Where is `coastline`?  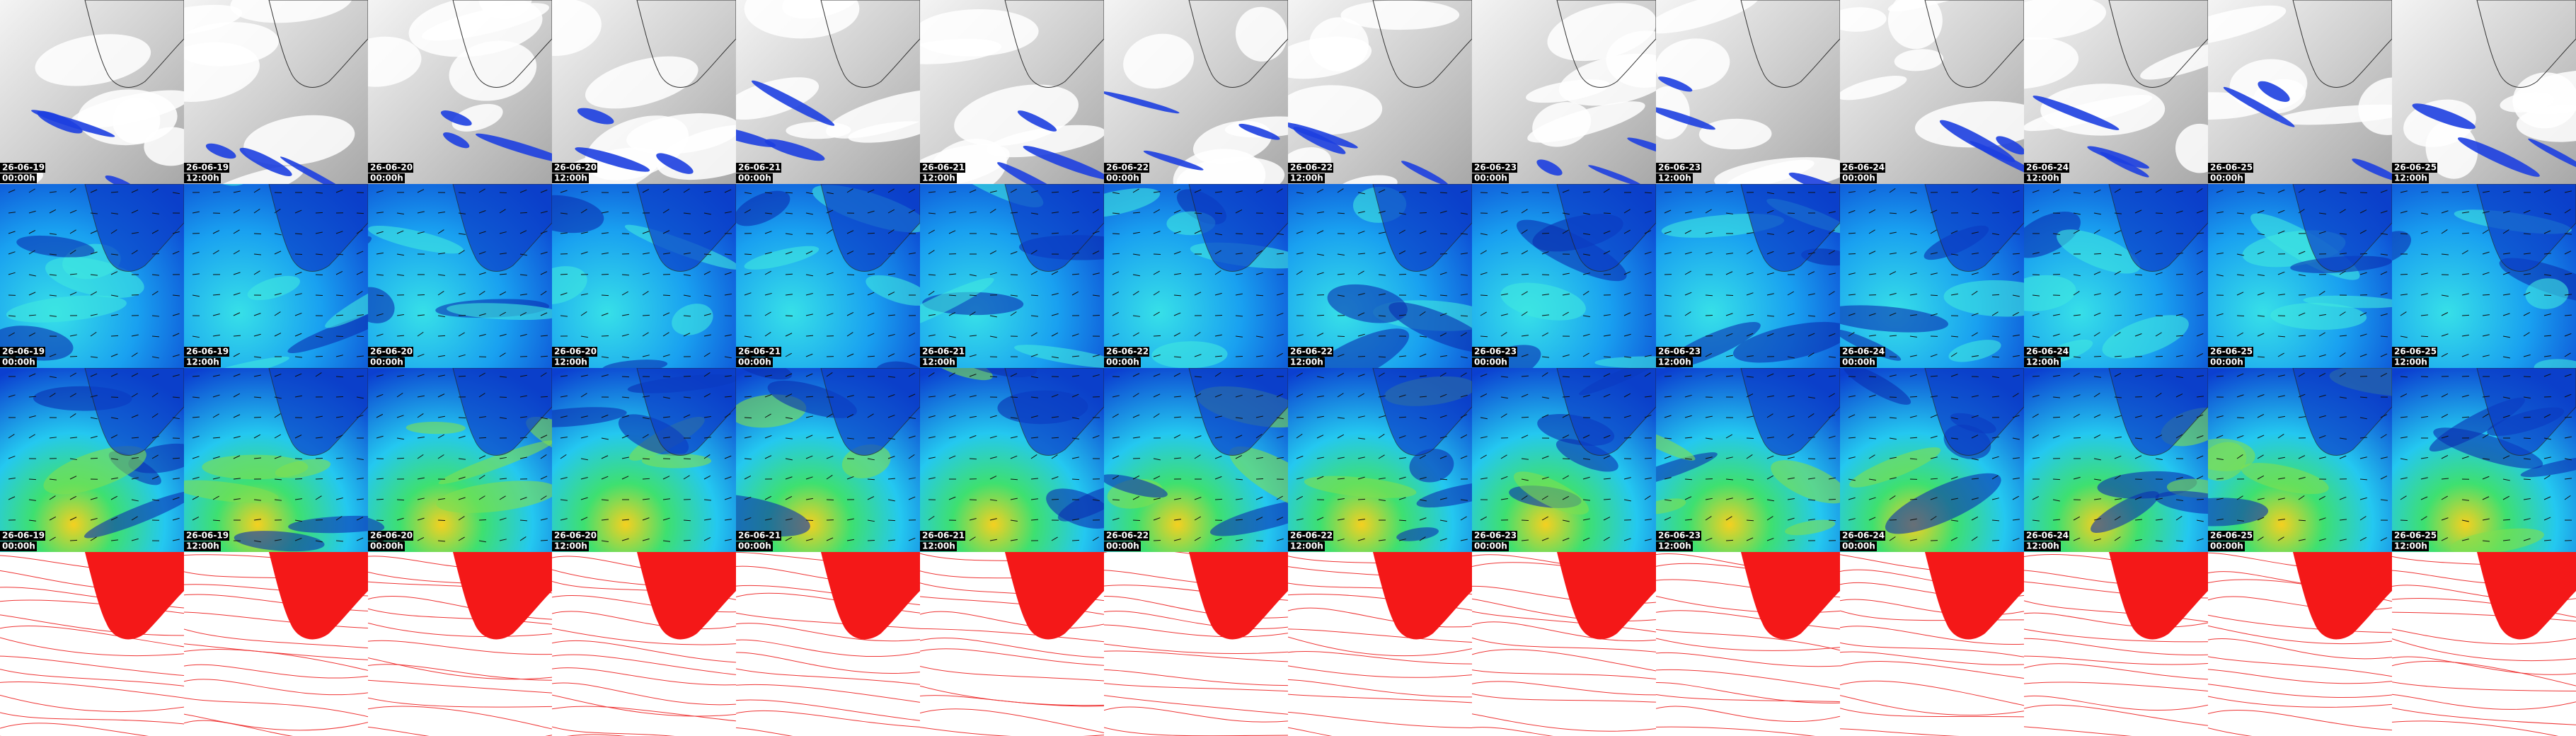
coastline is located at coordinates (870, 44).